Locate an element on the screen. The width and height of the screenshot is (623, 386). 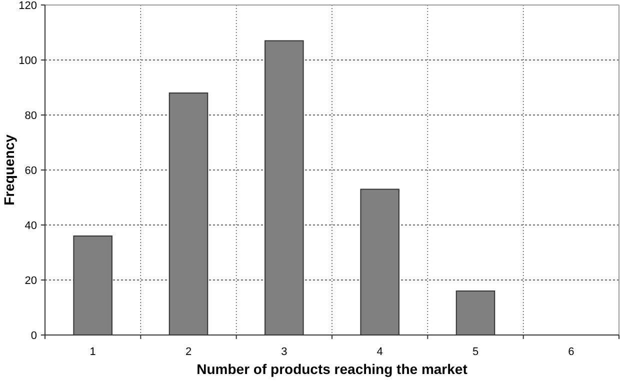
x-tick-label: 5 is located at coordinates (475, 352).